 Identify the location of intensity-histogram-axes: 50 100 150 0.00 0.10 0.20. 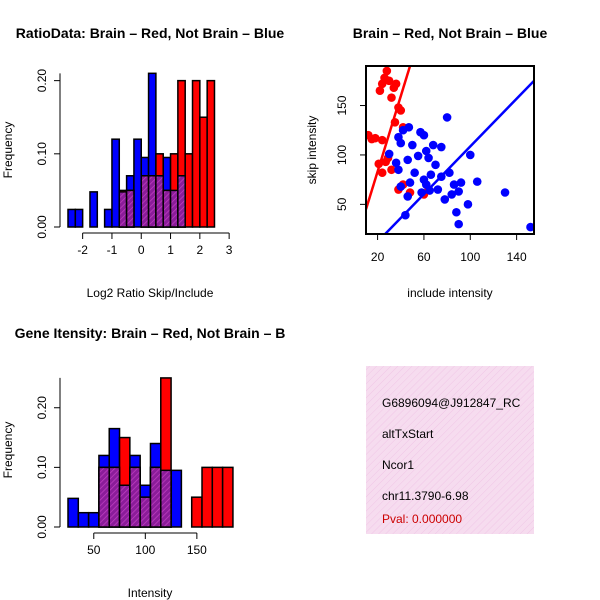
(121, 467).